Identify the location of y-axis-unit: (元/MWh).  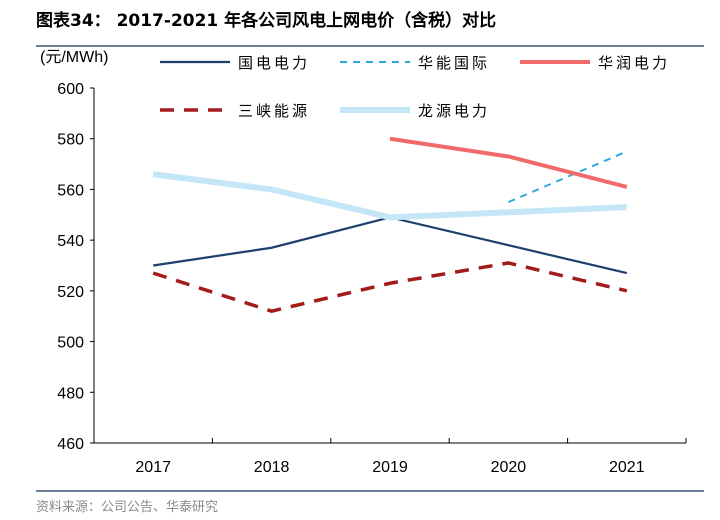
(74, 57).